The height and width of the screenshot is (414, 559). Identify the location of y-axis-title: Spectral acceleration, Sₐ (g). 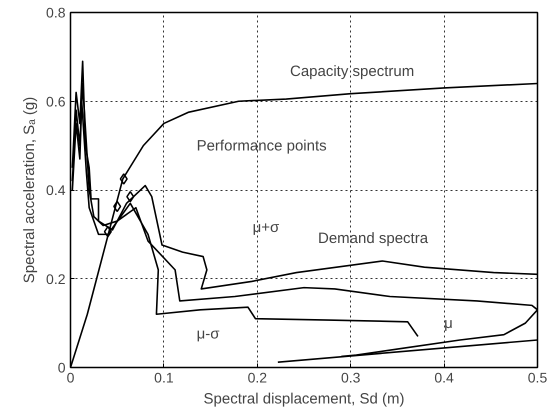
(29, 190).